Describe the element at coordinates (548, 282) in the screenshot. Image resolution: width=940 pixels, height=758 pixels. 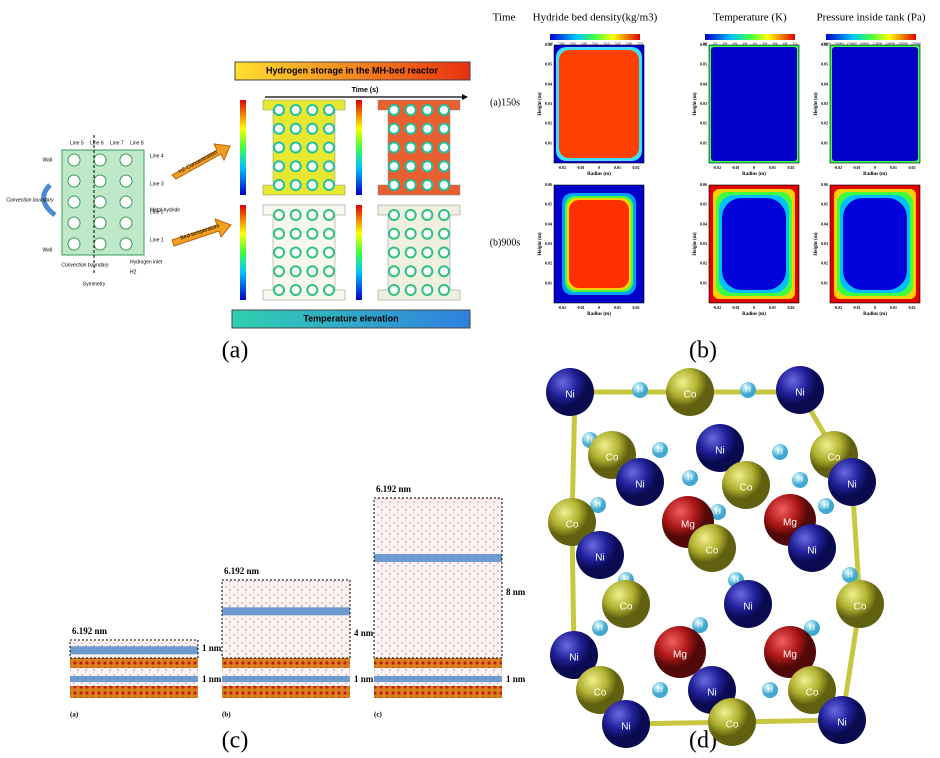
I see `y-tick-label: 0.01` at that location.